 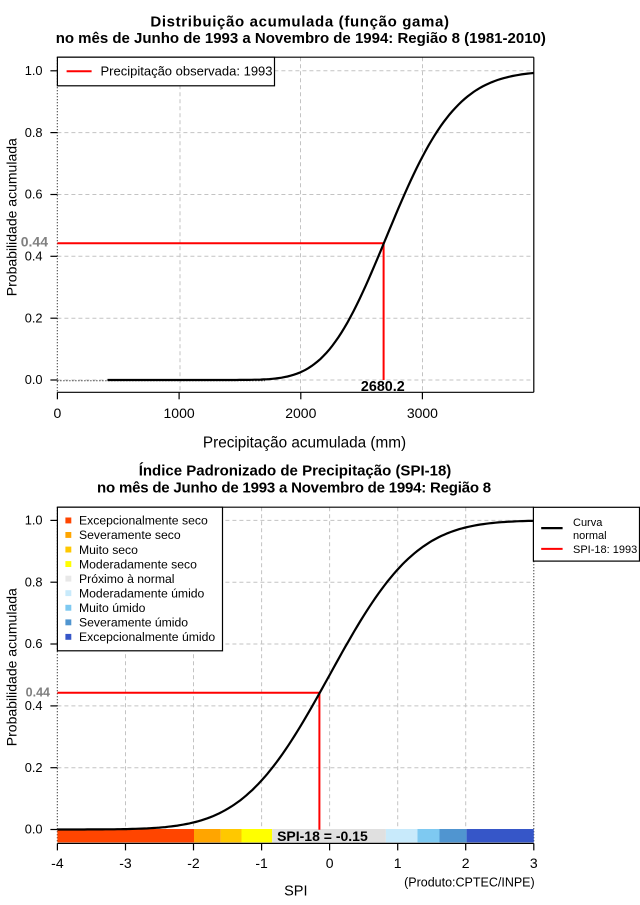 What do you see at coordinates (125, 863) in the screenshot?
I see `svg-text: -3` at bounding box center [125, 863].